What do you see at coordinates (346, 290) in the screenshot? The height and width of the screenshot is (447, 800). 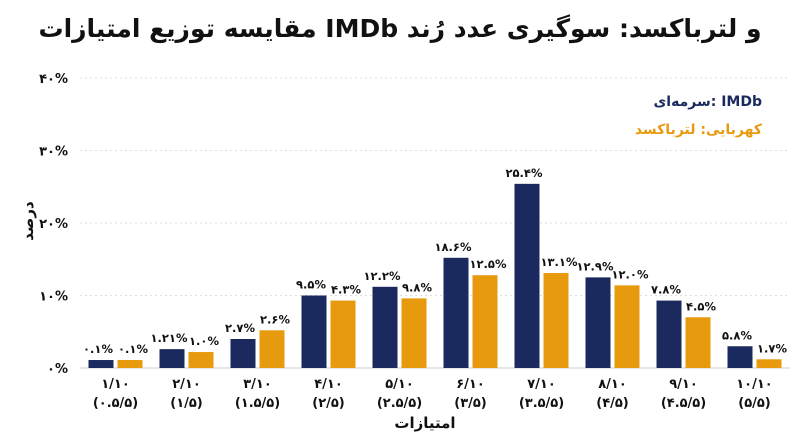 I see `data-label-letterboxd: ۴.۳%` at bounding box center [346, 290].